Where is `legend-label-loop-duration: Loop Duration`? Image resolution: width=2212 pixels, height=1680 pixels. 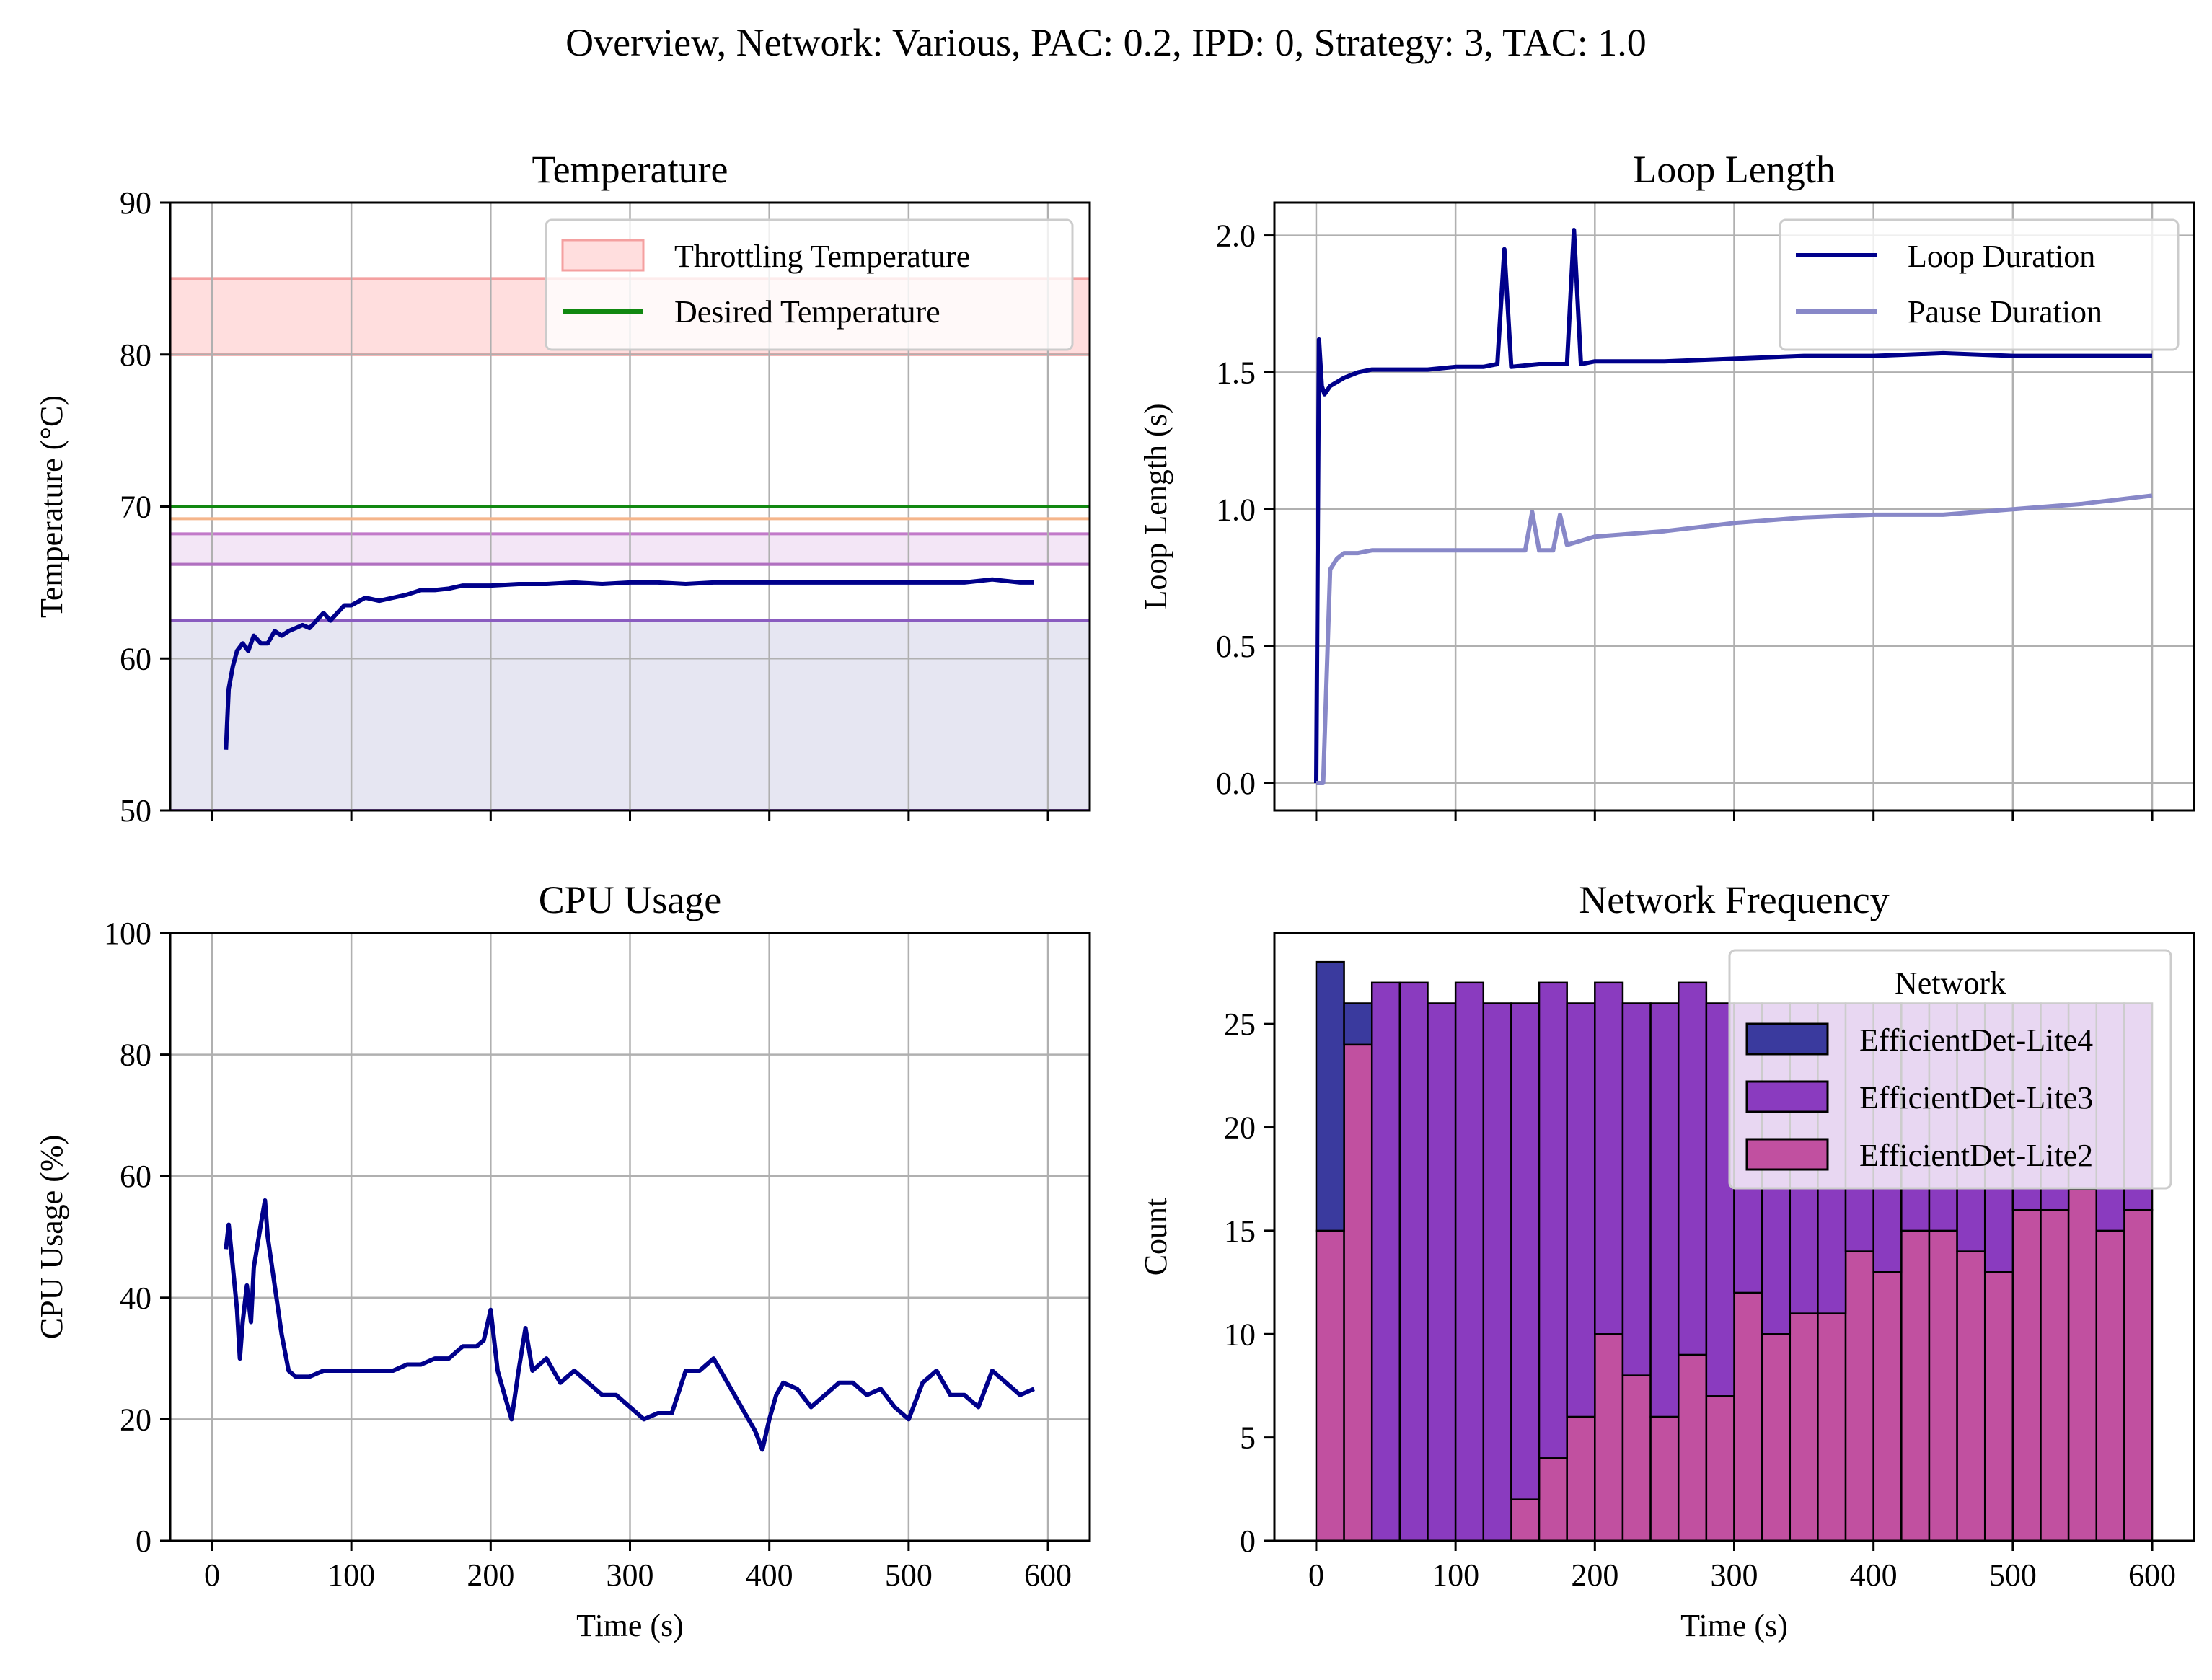 legend-label-loop-duration: Loop Duration is located at coordinates (2002, 256).